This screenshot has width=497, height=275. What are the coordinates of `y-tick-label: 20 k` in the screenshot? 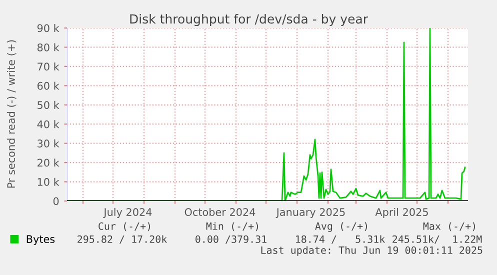 It's located at (49, 162).